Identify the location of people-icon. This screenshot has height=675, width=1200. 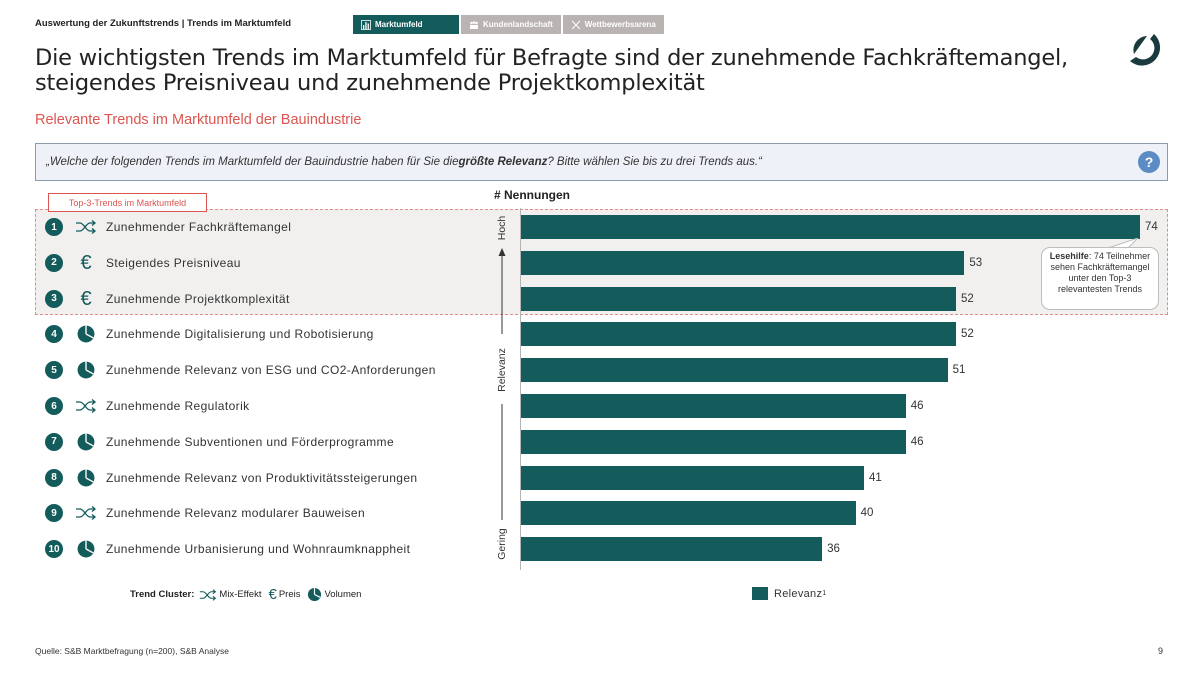
(474, 24).